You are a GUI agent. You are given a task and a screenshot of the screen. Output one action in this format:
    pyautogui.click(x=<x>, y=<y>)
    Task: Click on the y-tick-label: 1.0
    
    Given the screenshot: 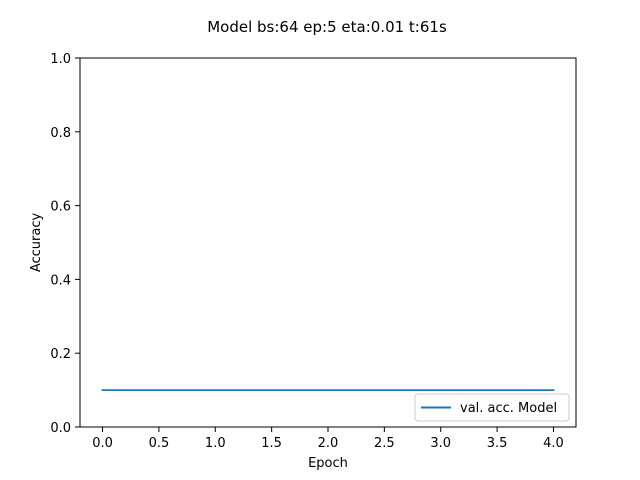 What is the action you would take?
    pyautogui.click(x=60, y=59)
    